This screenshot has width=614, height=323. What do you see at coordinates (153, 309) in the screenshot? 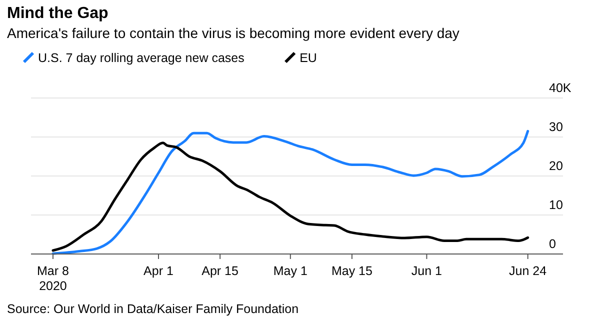
I see `source-note: Source: Our World in Data/Kaiser Family Foundation` at bounding box center [153, 309].